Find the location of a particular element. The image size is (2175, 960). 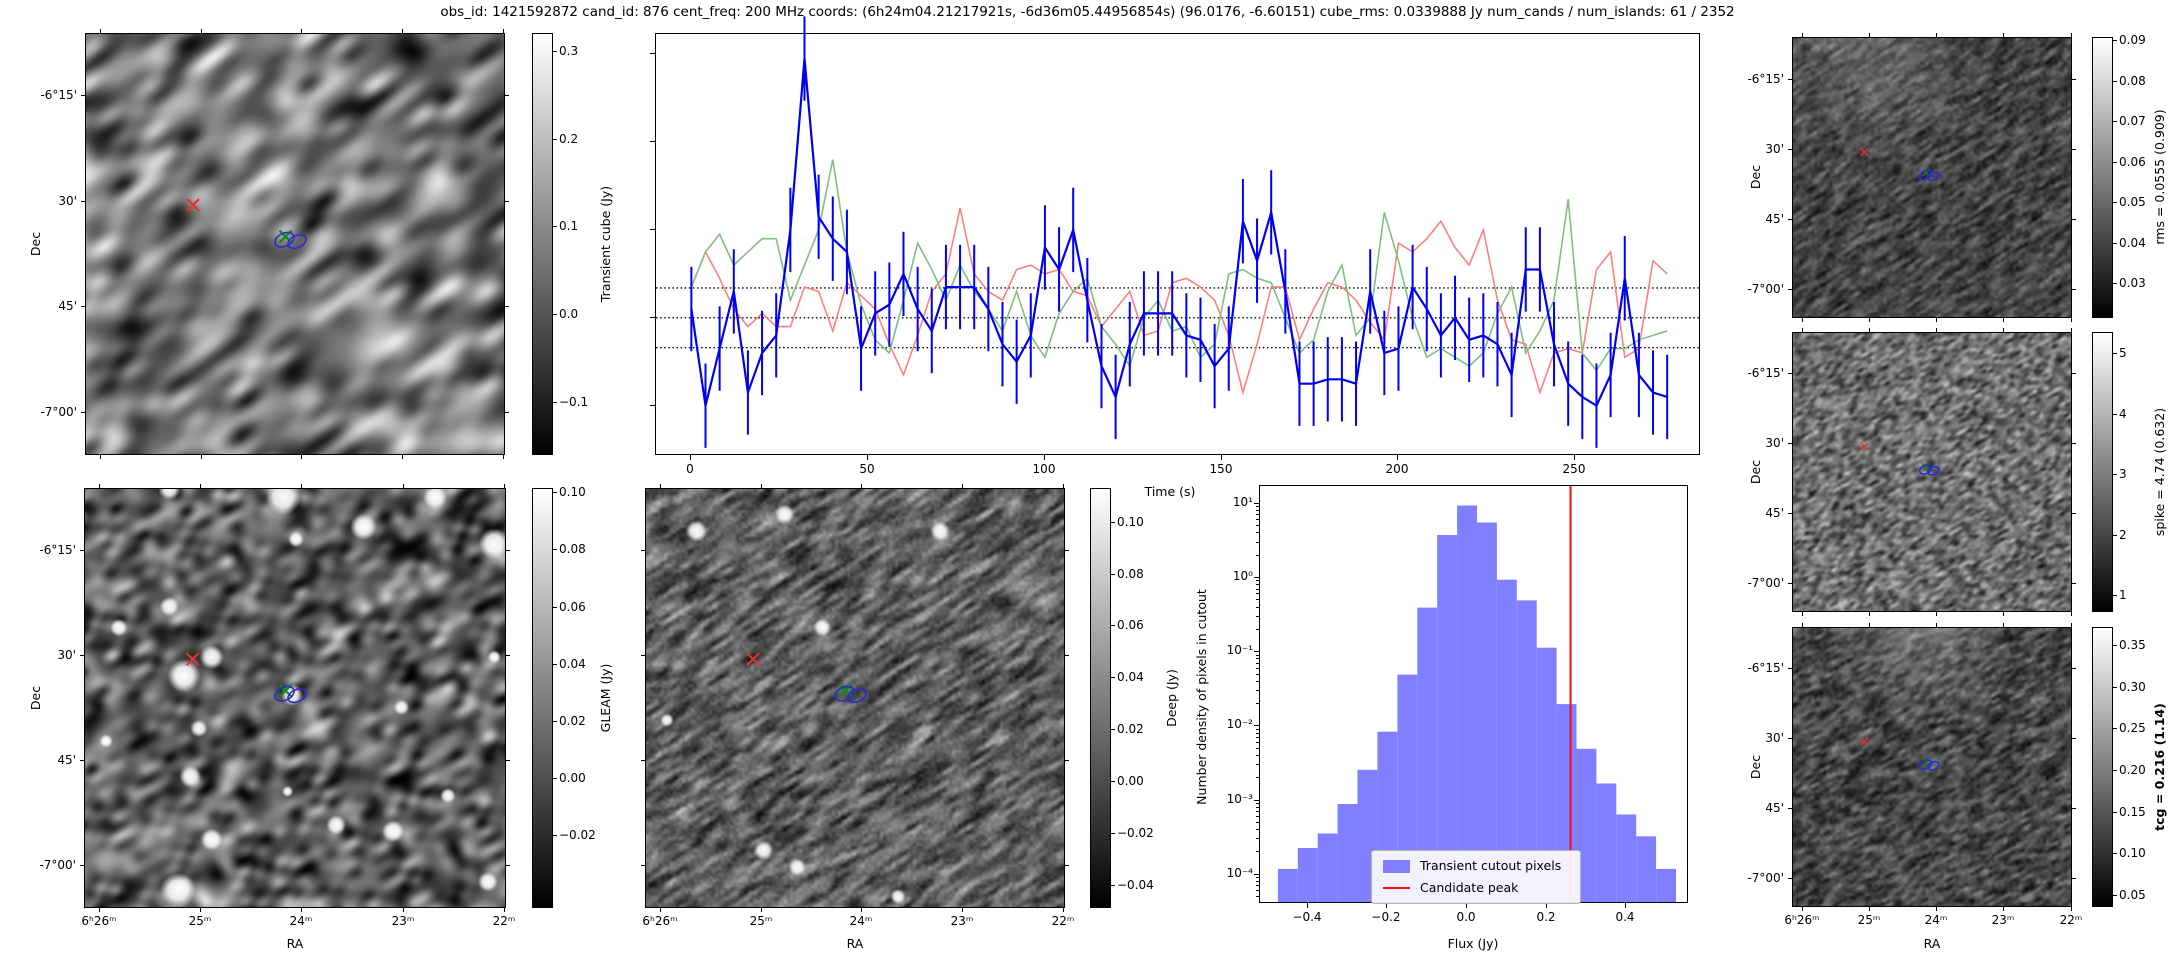

histogram-y-tick-label: 10¹ is located at coordinates (1242, 502).